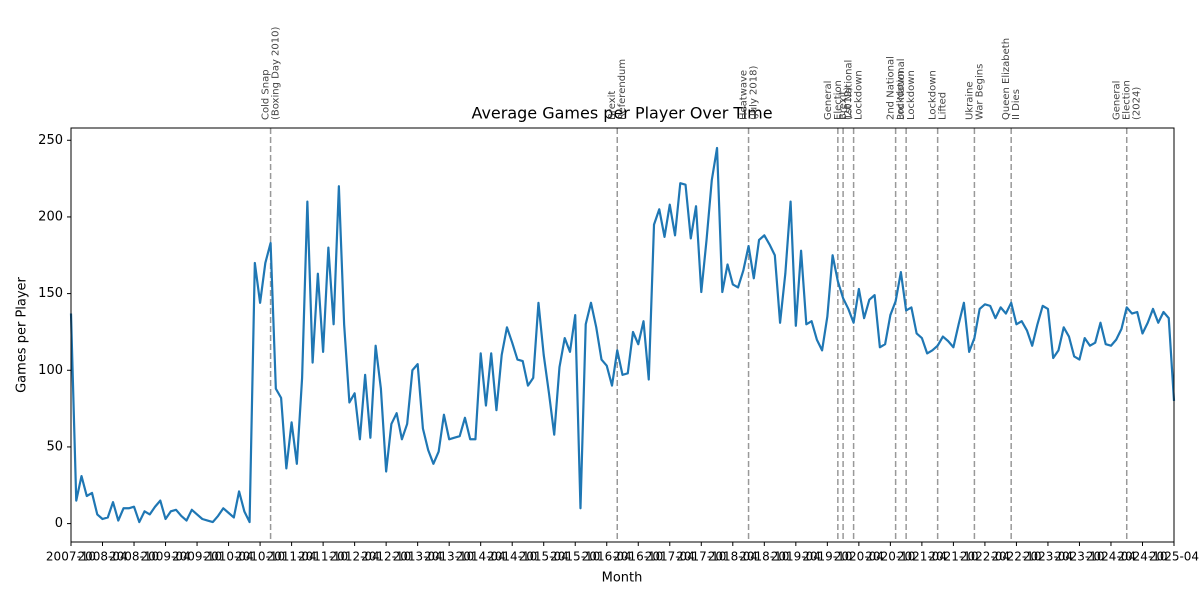 Image resolution: width=1200 pixels, height=600 pixels. What do you see at coordinates (50, 370) in the screenshot?
I see `y-tick-label: 100` at bounding box center [50, 370].